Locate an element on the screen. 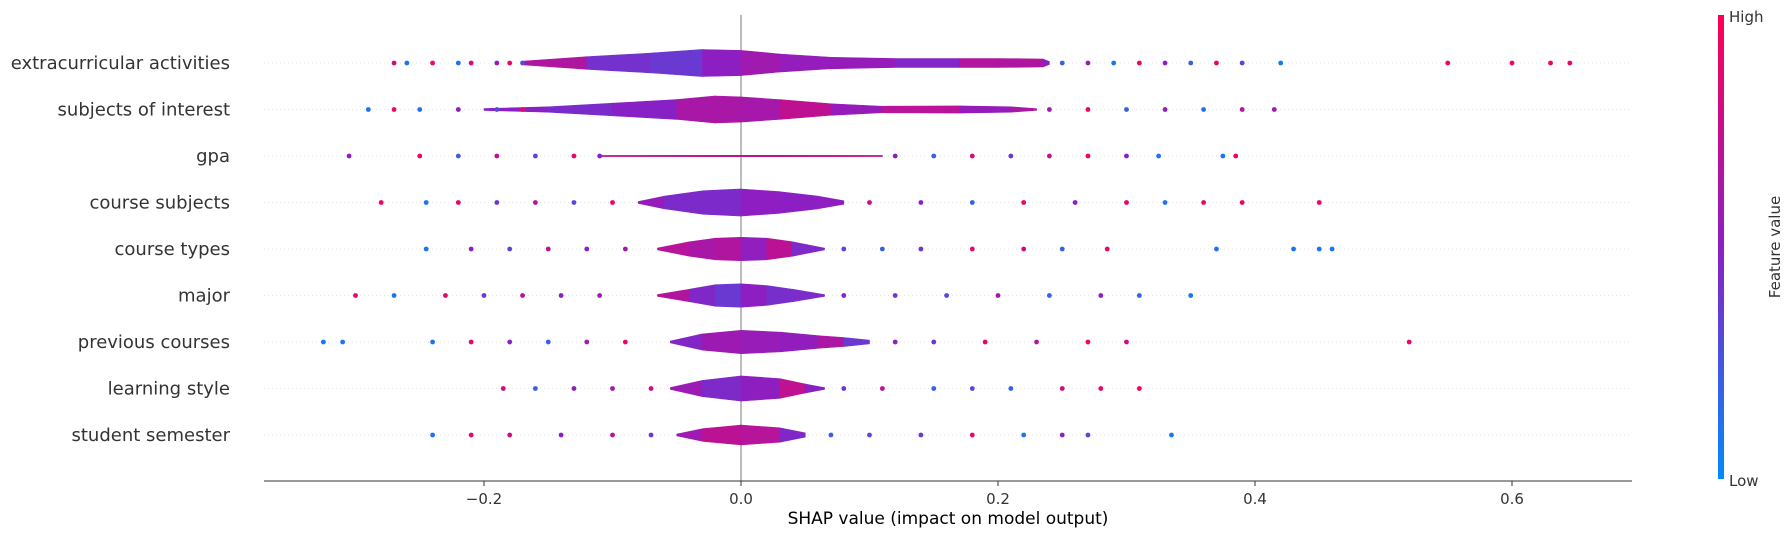 This screenshot has height=536, width=1785. feature-label: major is located at coordinates (204, 296).